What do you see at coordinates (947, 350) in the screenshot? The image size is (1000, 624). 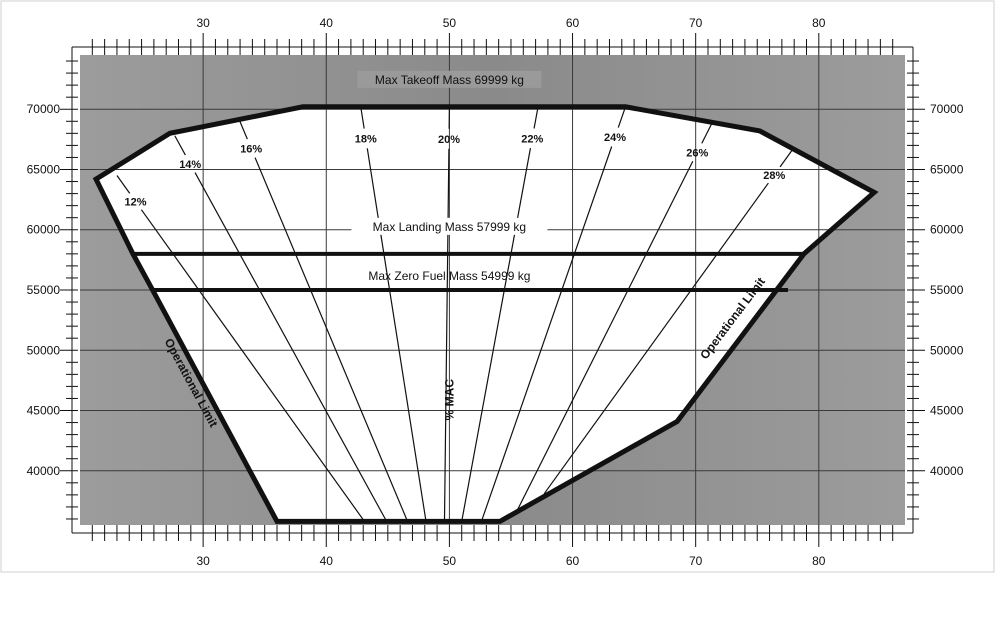 I see `y-tick-label-right: 50000` at bounding box center [947, 350].